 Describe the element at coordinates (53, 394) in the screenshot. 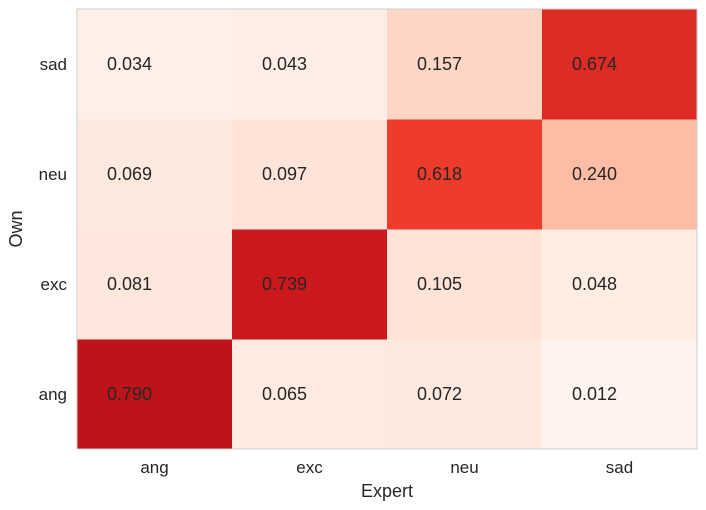

I see `y-tick-label: ang` at that location.